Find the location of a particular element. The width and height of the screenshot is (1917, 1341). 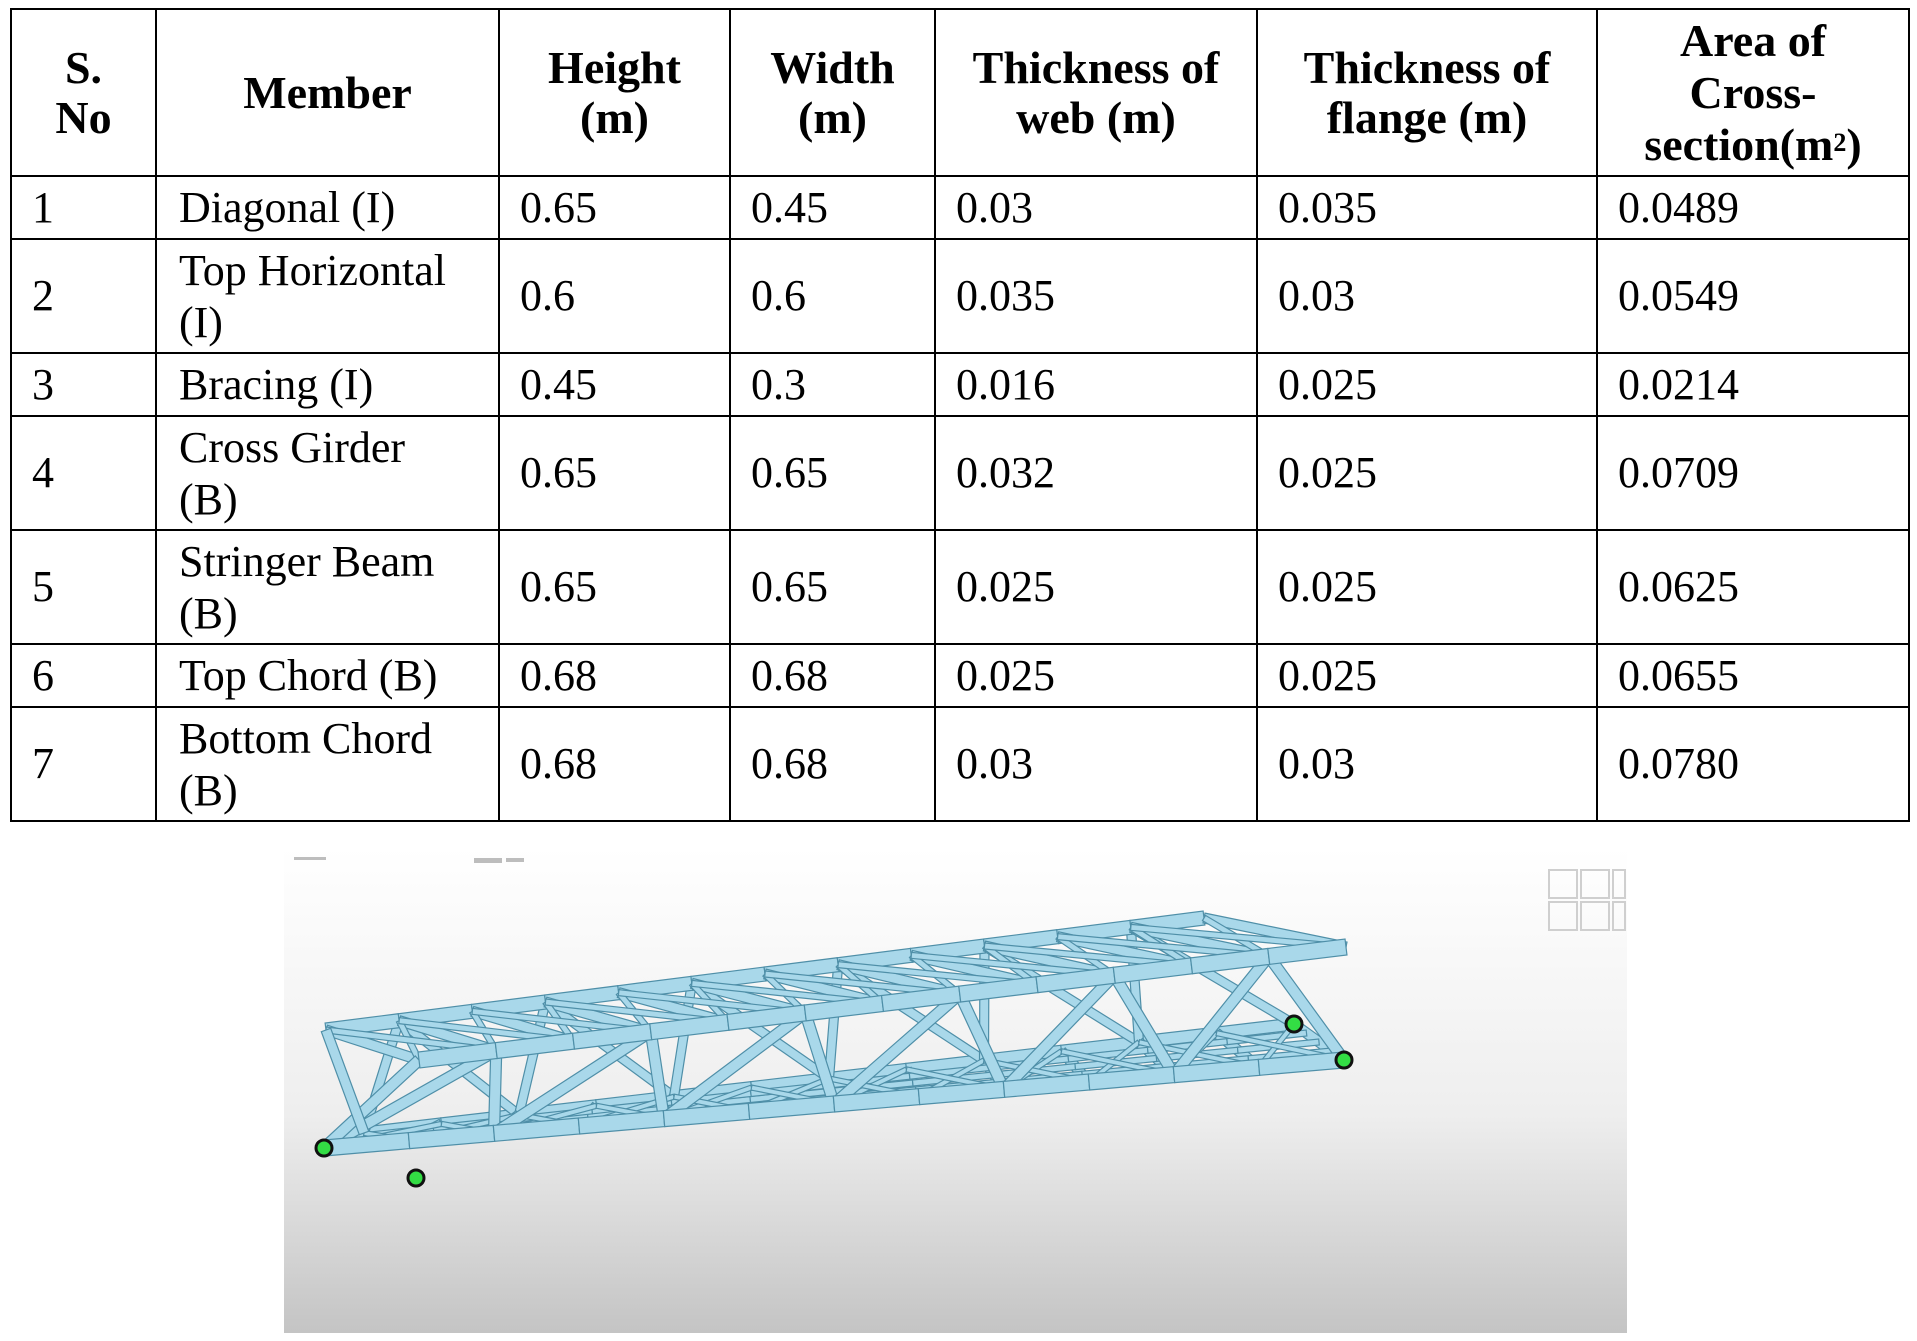

header-width-line2: (m) is located at coordinates (832, 117).